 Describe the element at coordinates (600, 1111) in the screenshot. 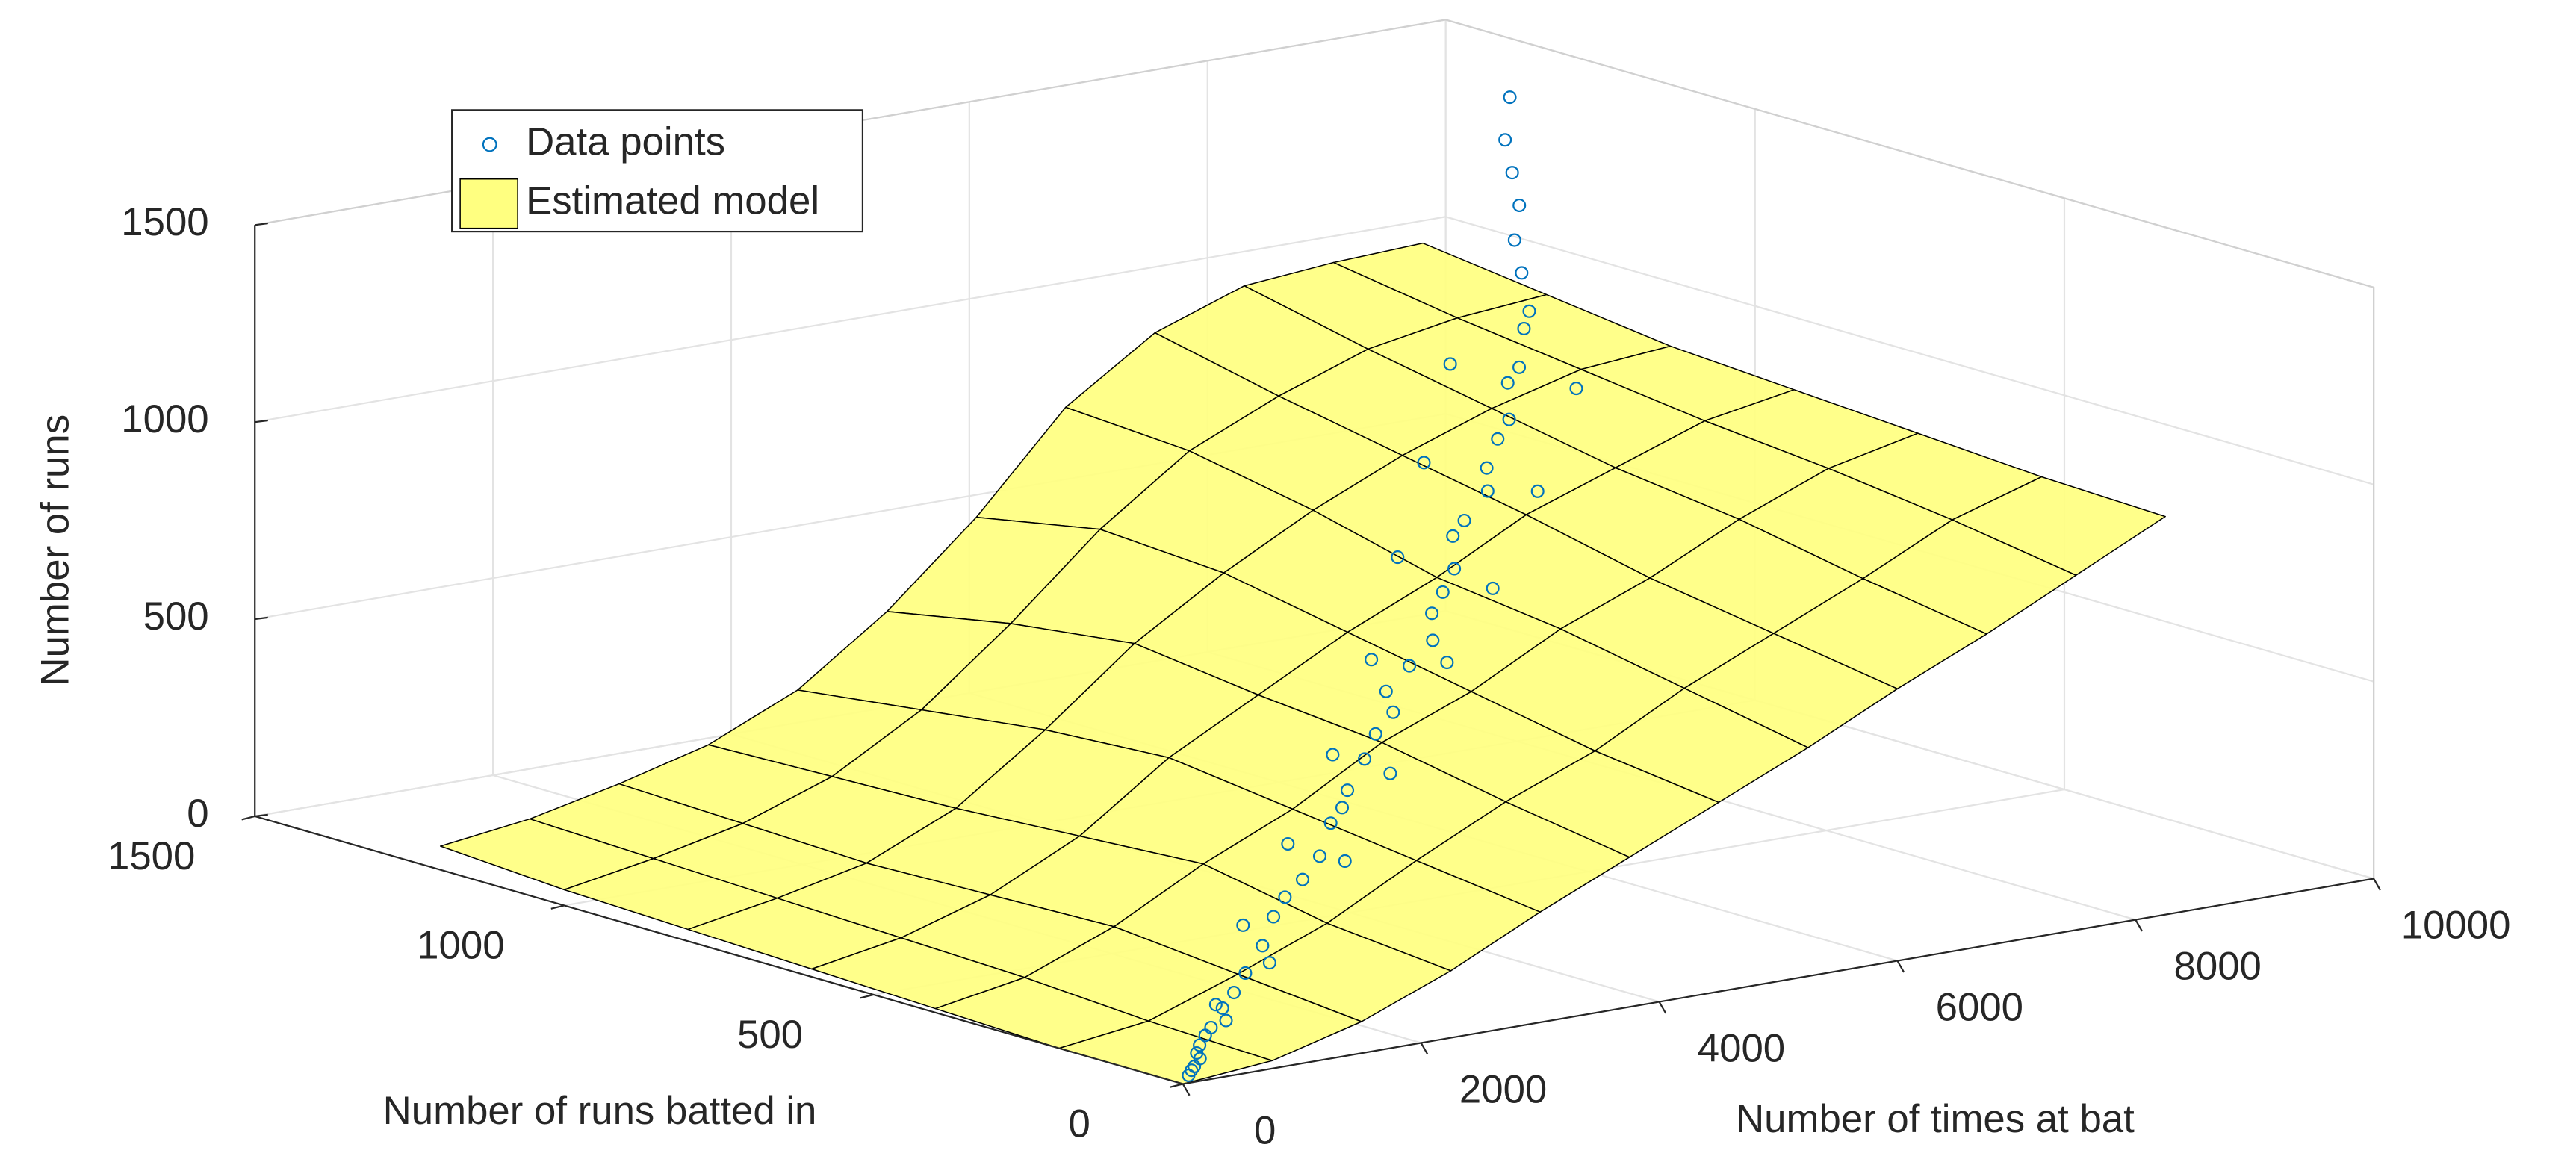

I see `y-axis-label: Number of runs batted in` at that location.